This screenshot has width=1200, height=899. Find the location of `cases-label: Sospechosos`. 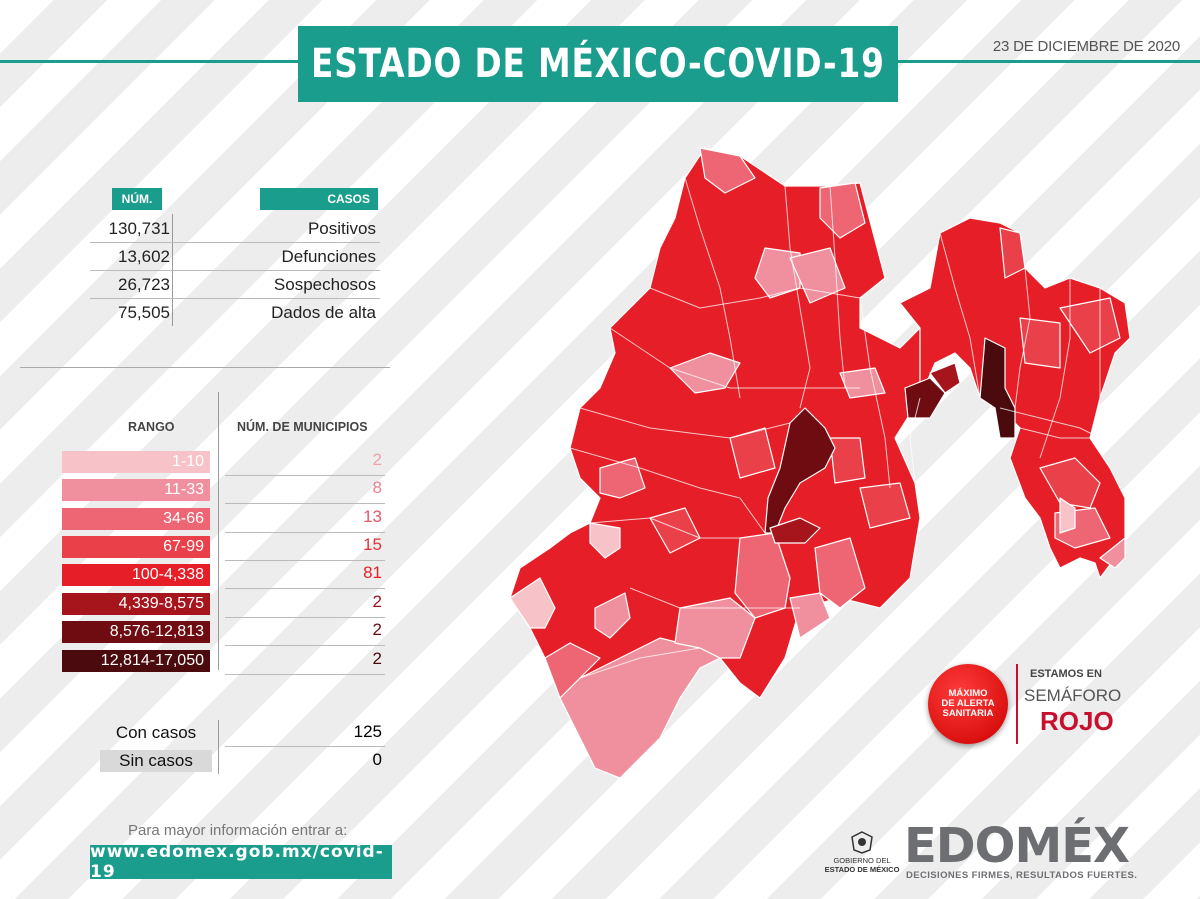

cases-label: Sospechosos is located at coordinates (324, 284).